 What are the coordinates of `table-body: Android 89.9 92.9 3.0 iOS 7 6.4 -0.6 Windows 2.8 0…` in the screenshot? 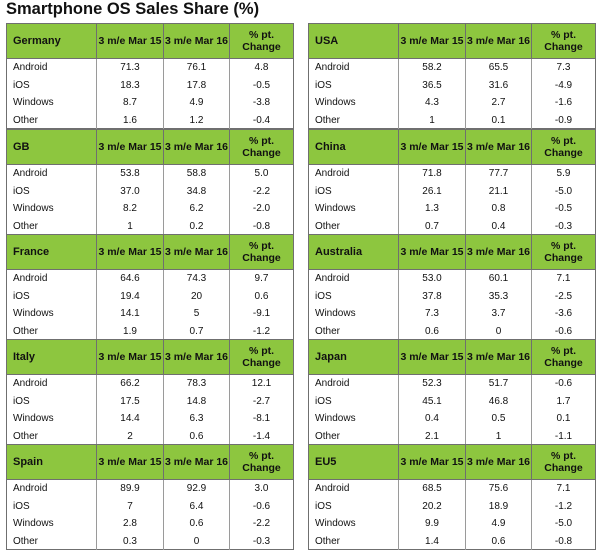 It's located at (150, 515).